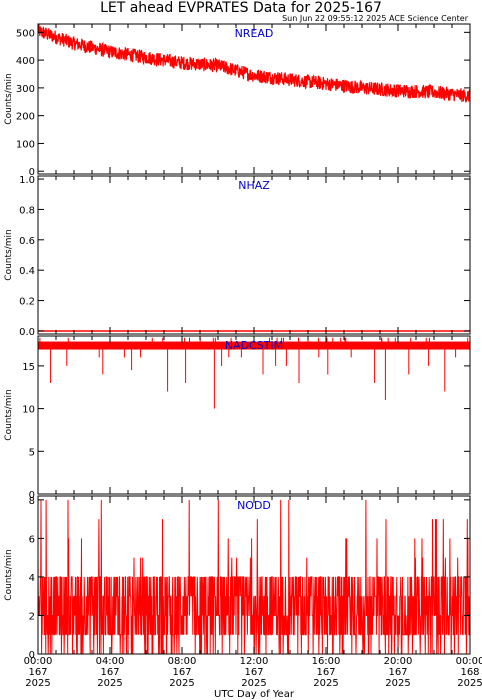 The image size is (482, 700). I want to click on nadcstim-band, so click(254, 345).